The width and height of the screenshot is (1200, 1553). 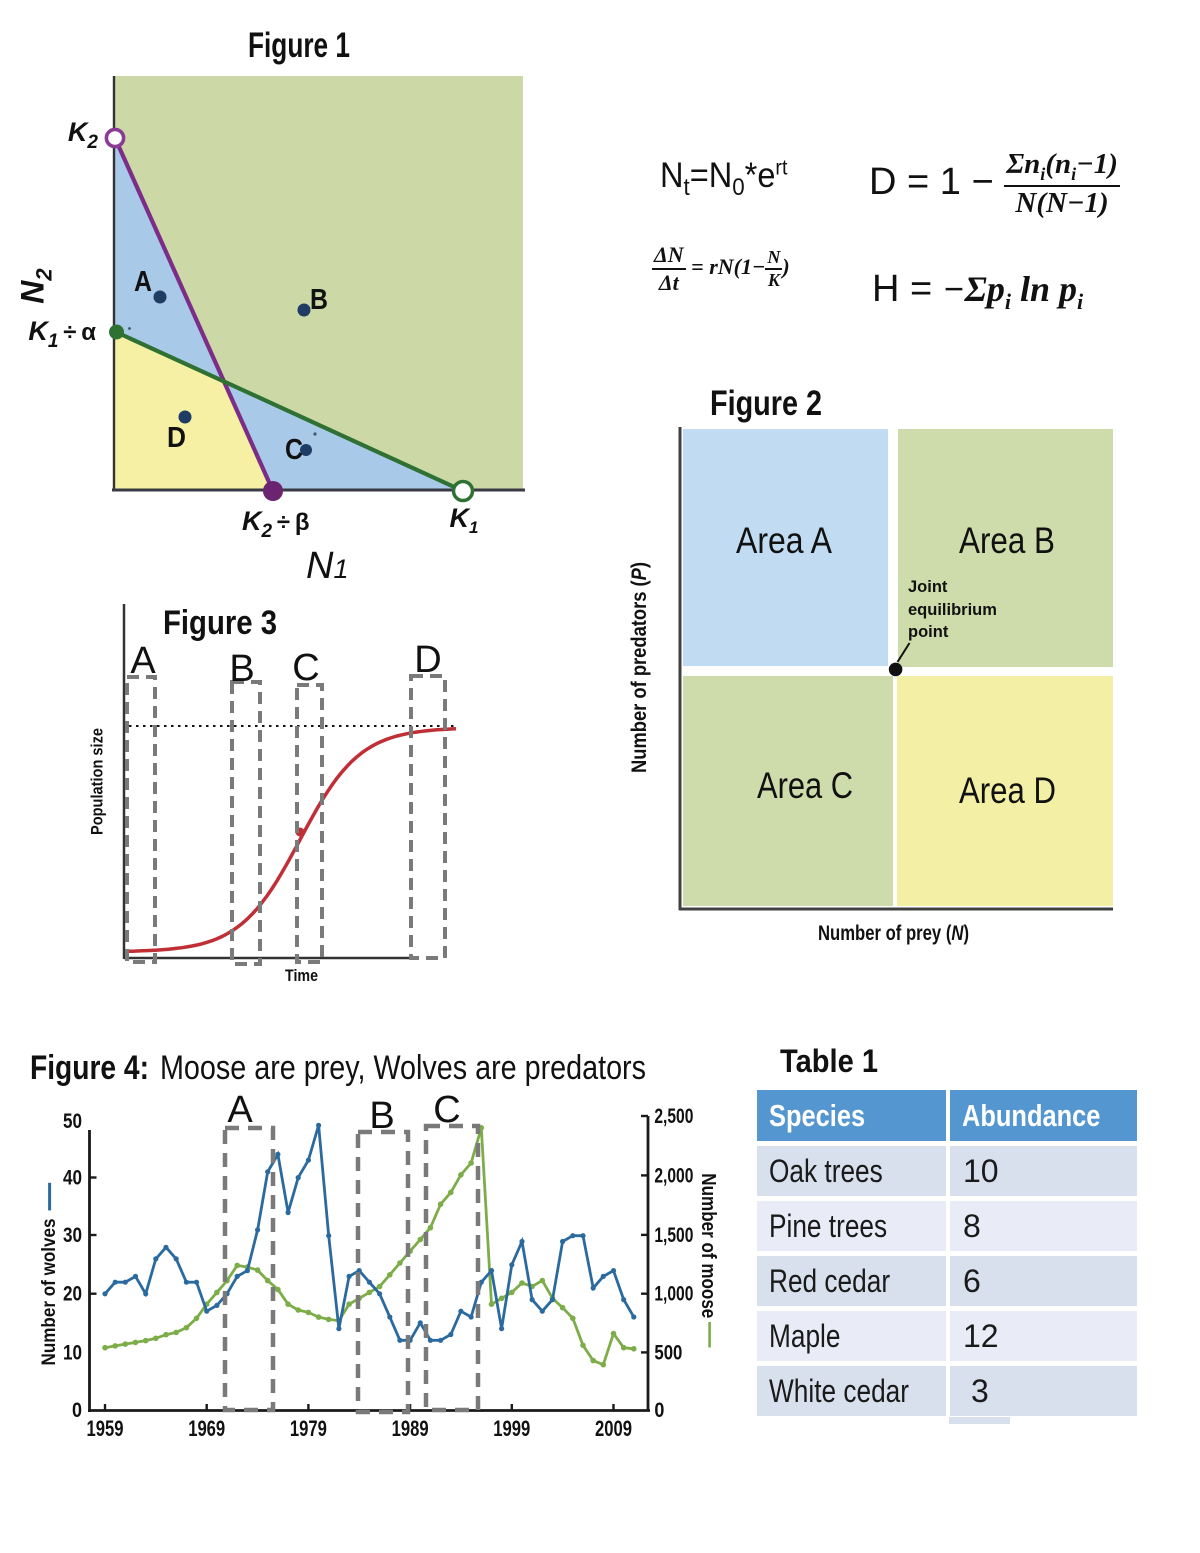 I want to click on svg-text: 40, so click(x=72, y=1178).